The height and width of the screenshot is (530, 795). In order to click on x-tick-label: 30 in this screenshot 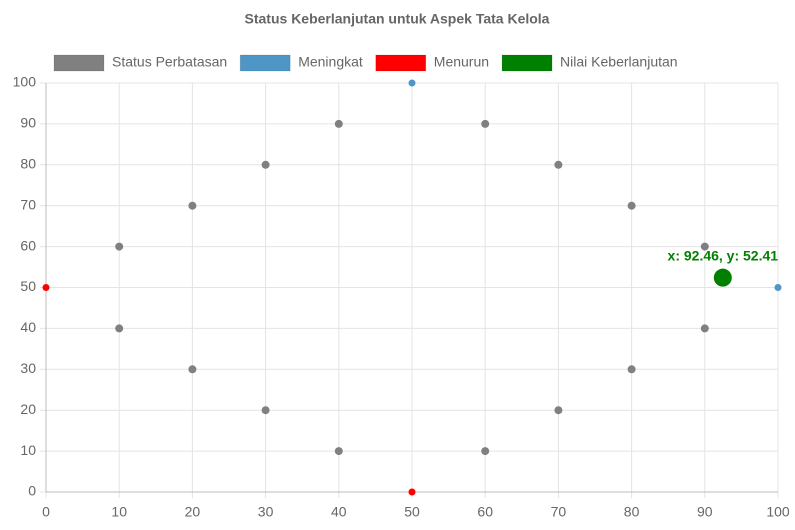, I will do `click(266, 512)`.